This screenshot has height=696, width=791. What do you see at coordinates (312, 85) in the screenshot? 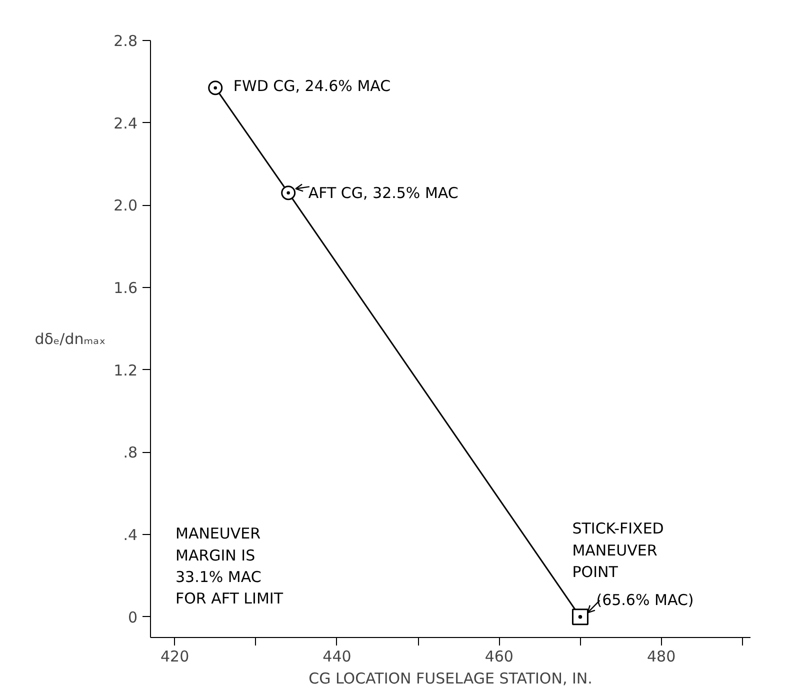
I see `annotation: FWD CG, 24.6% MAC` at bounding box center [312, 85].